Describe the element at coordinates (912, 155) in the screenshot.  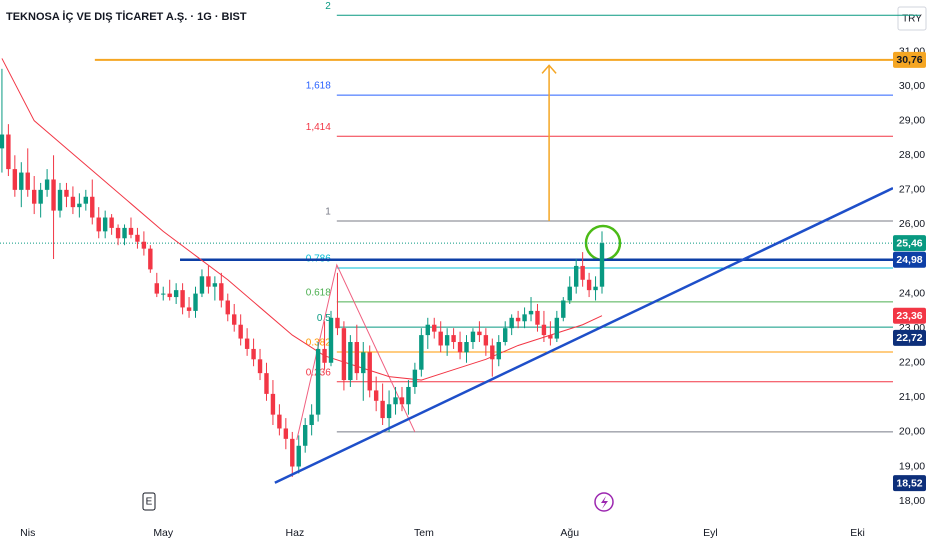
I see `y-tick-label: 28,00` at that location.